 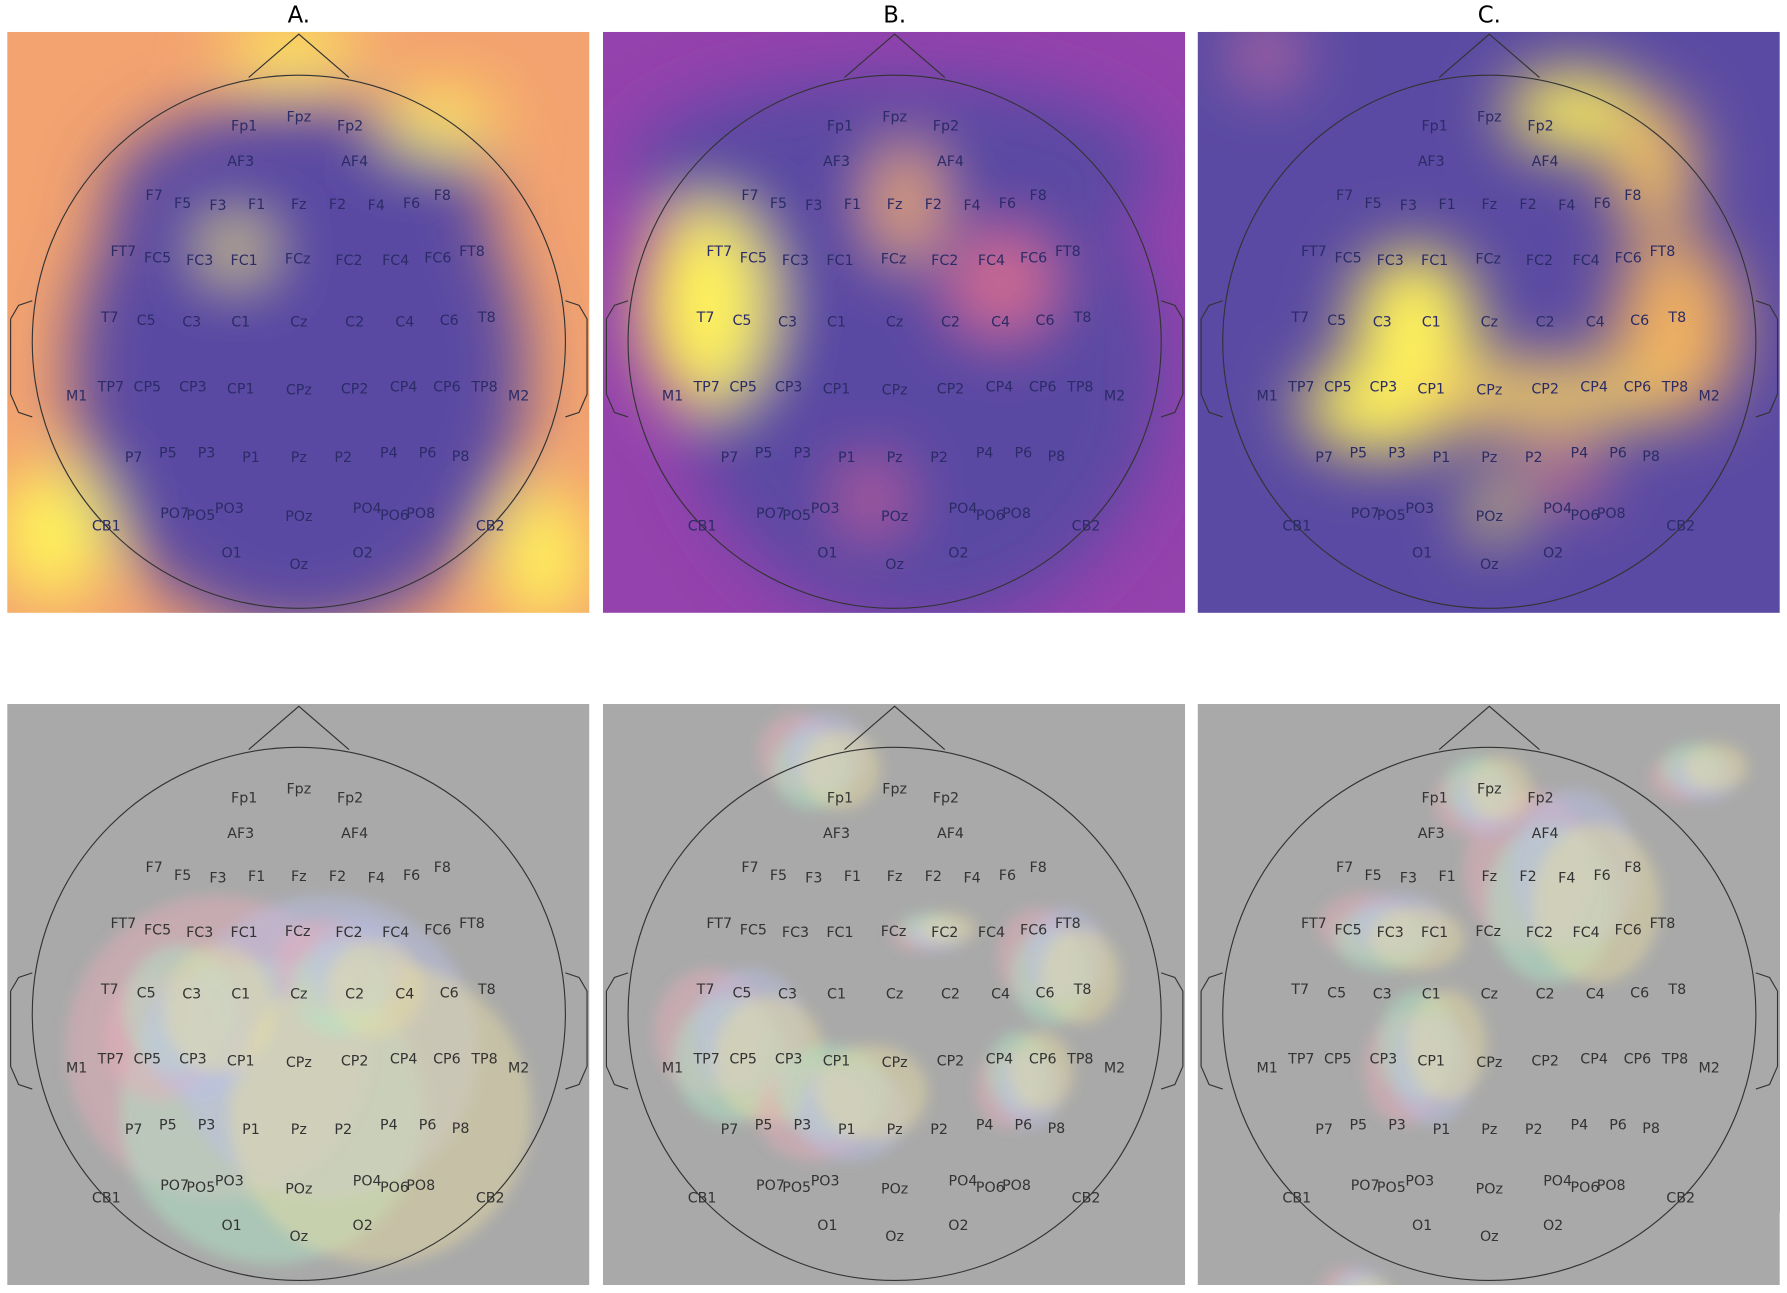 I want to click on electrode-label: FT8, so click(x=1068, y=924).